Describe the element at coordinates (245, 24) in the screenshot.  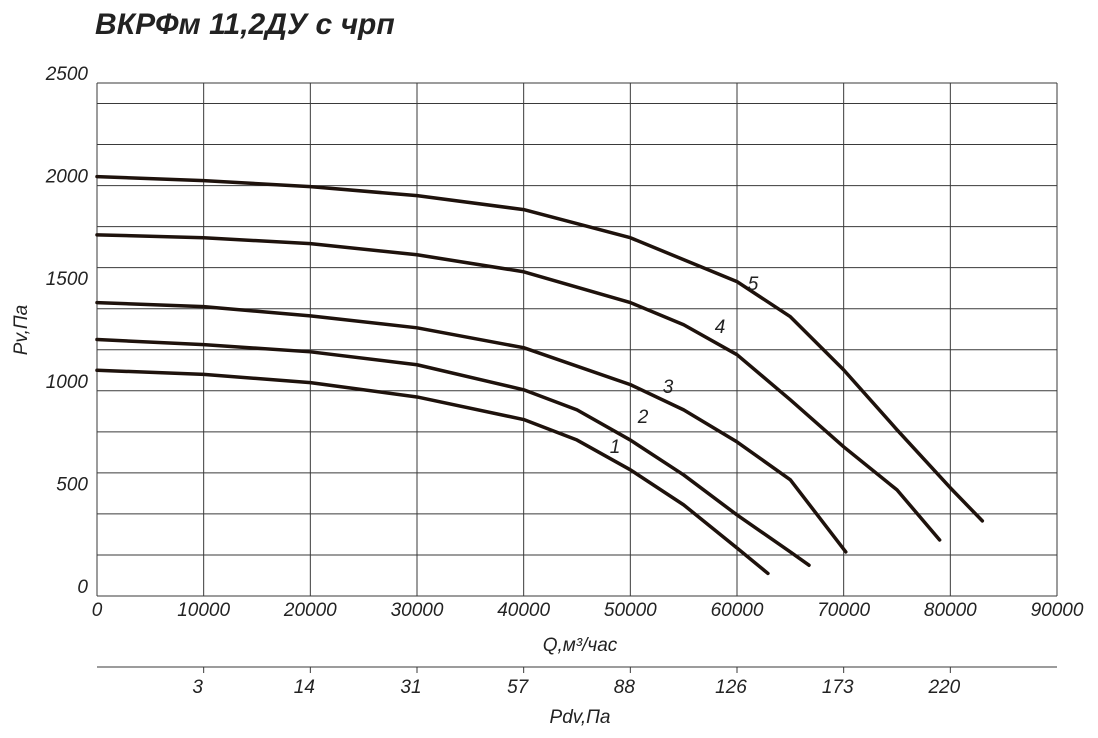
I see `chart-title: ВКРФм 11,2ДУ с чрп` at that location.